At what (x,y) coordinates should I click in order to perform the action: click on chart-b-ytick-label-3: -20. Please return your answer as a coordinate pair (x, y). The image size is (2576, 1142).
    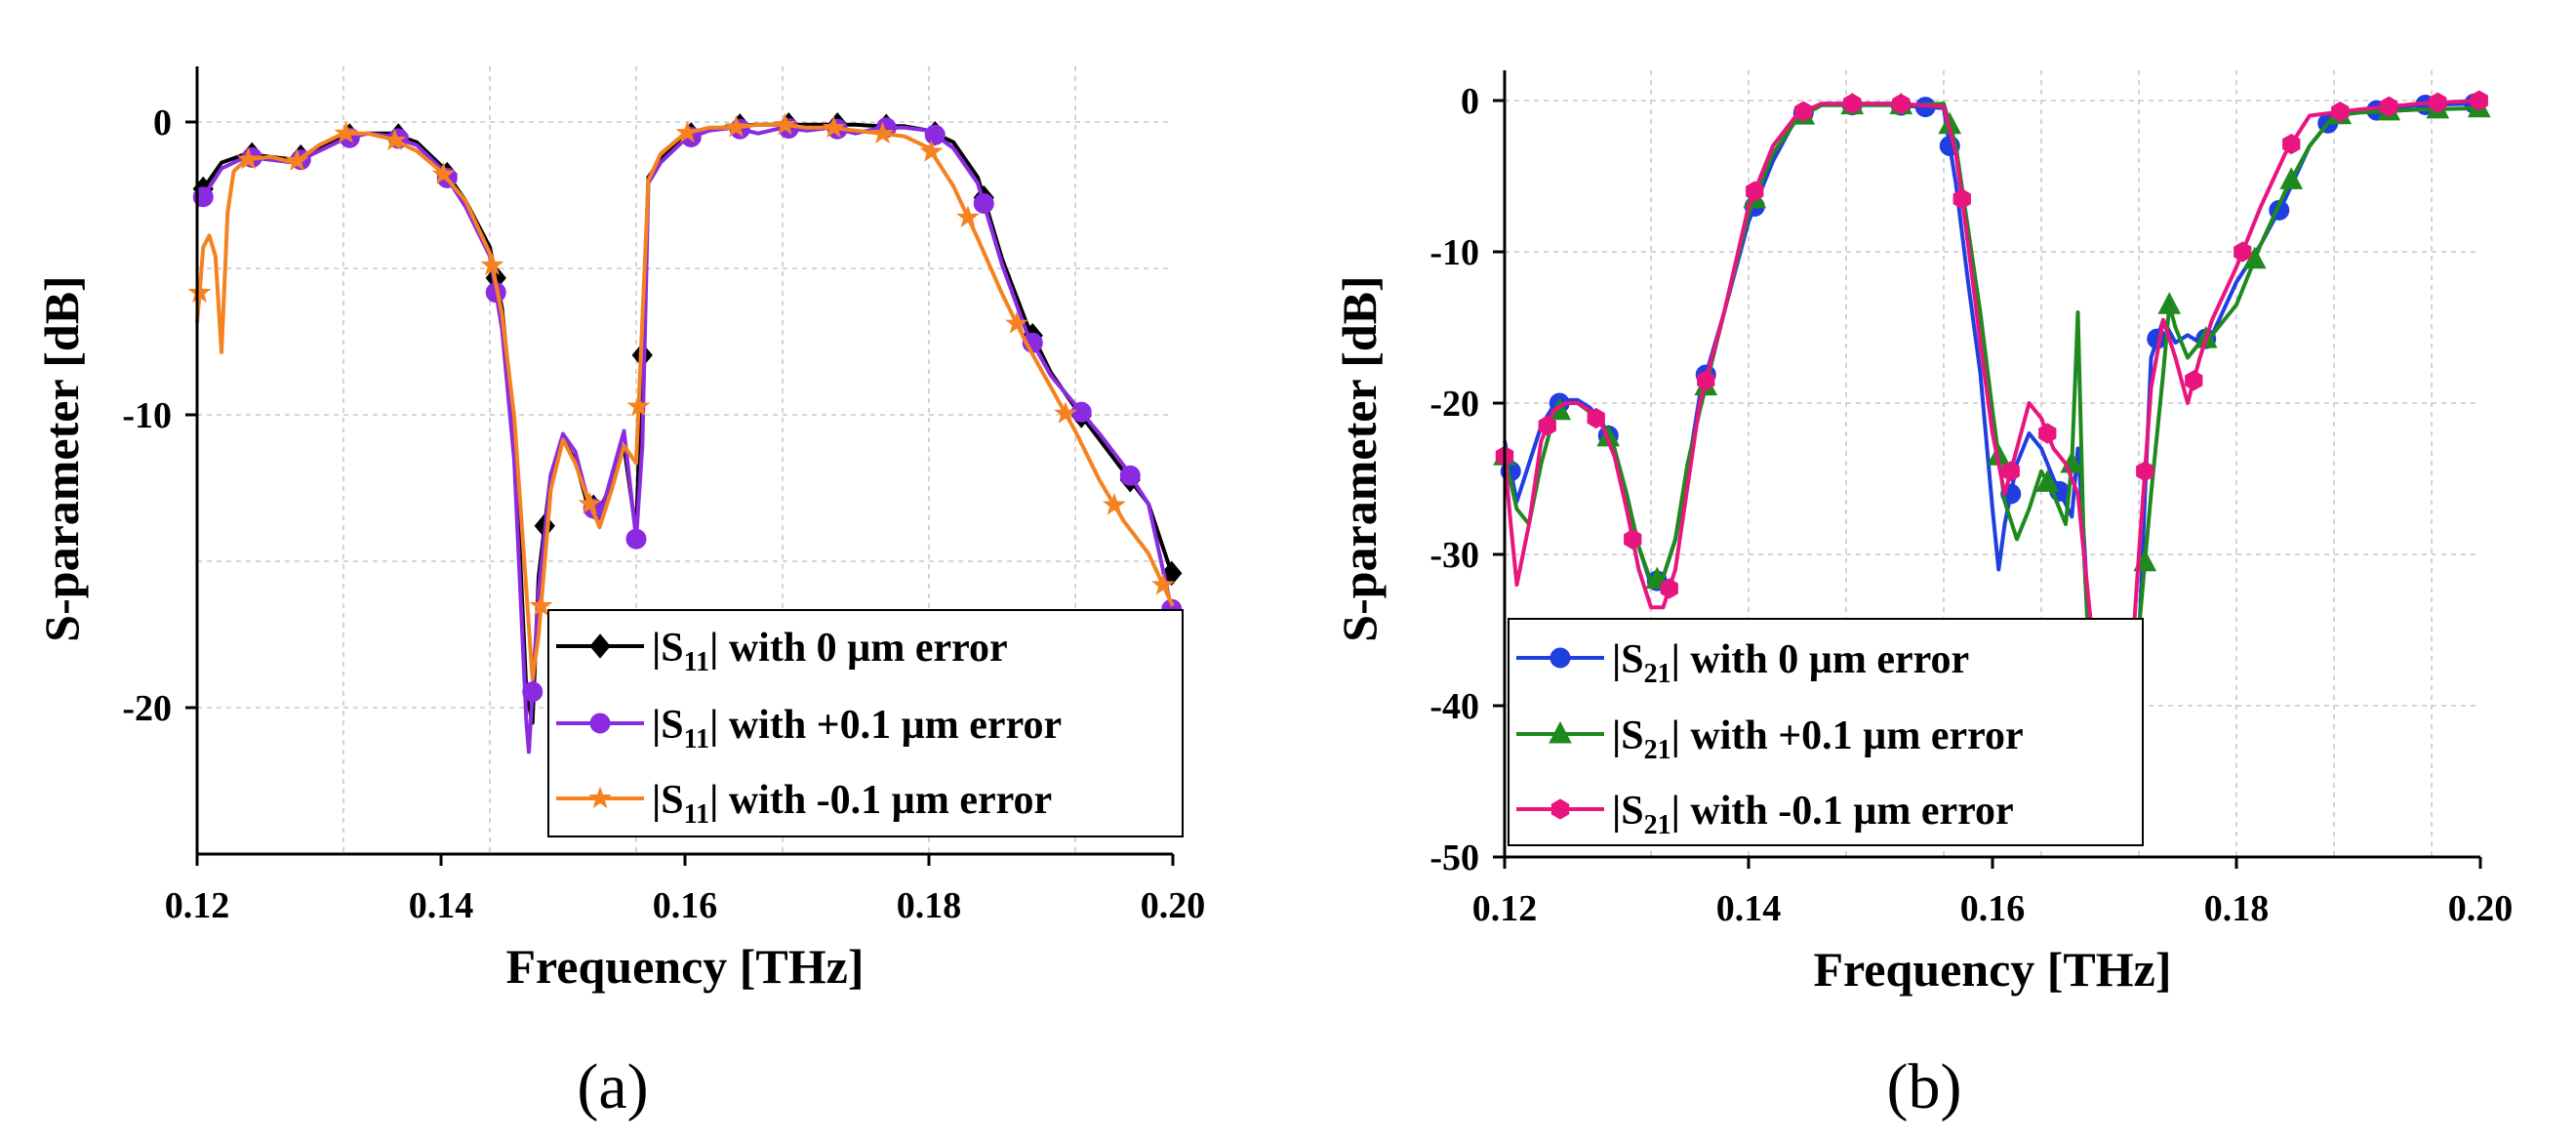
    Looking at the image, I should click on (1454, 404).